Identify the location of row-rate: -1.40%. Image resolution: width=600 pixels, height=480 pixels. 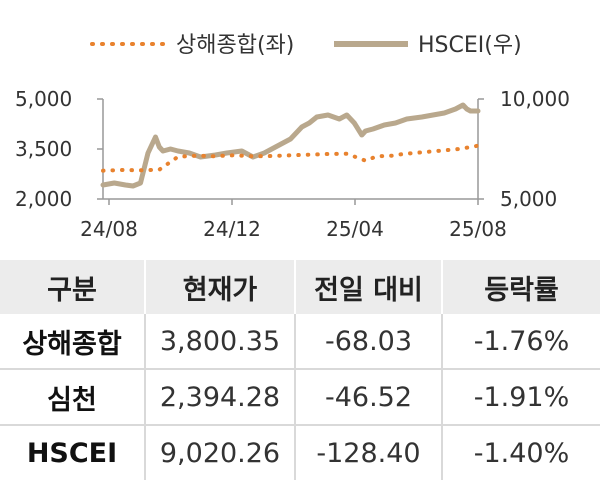
(520, 452).